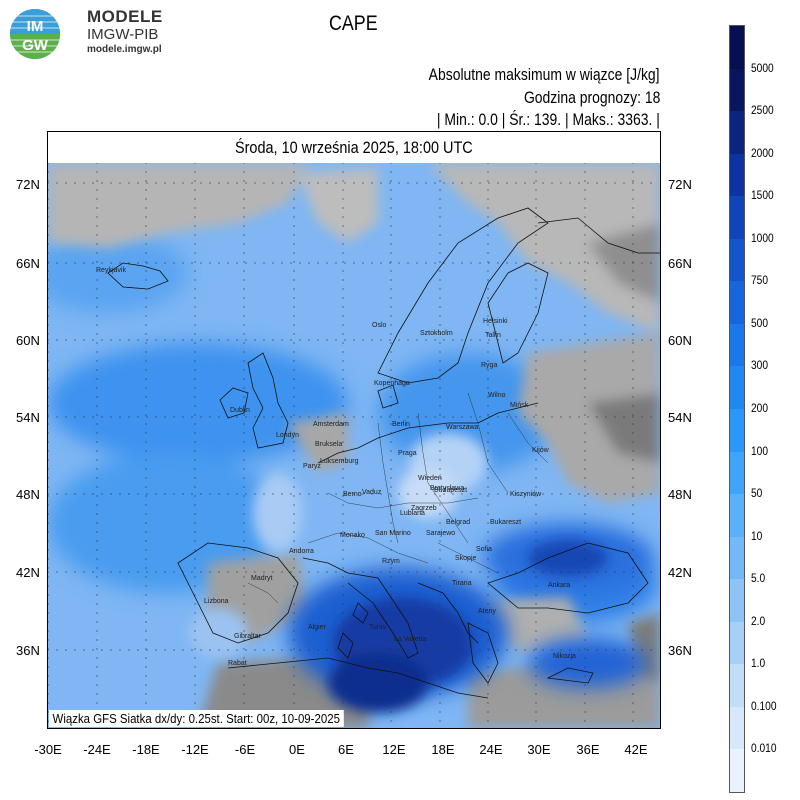  What do you see at coordinates (680, 494) in the screenshot?
I see `lat-label: 48N` at bounding box center [680, 494].